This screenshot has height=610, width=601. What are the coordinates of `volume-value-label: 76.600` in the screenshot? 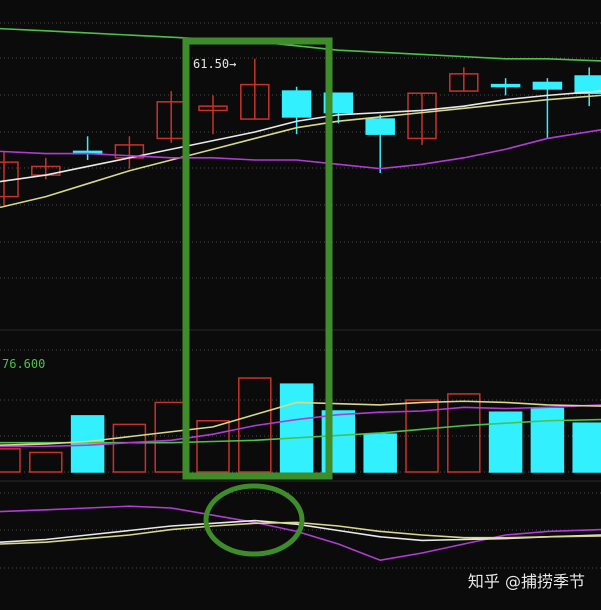 It's located at (23, 364).